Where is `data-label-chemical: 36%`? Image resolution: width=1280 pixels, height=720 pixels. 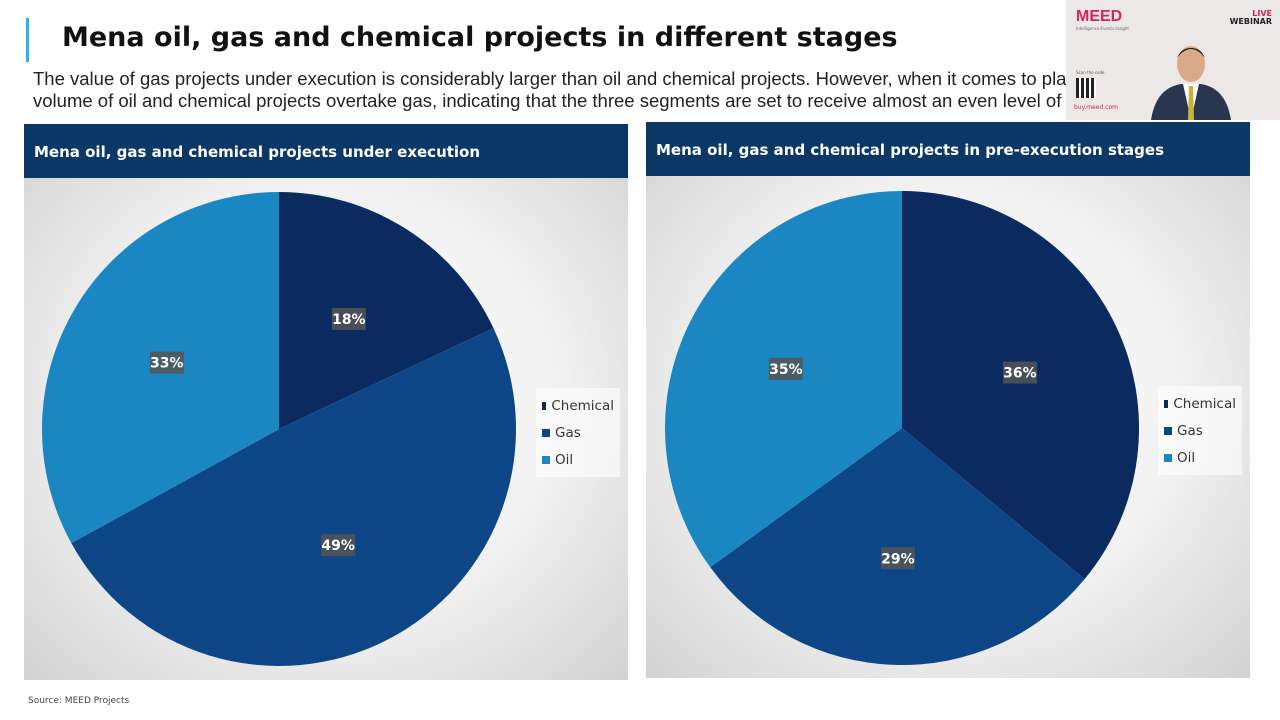
data-label-chemical: 36% is located at coordinates (1019, 372).